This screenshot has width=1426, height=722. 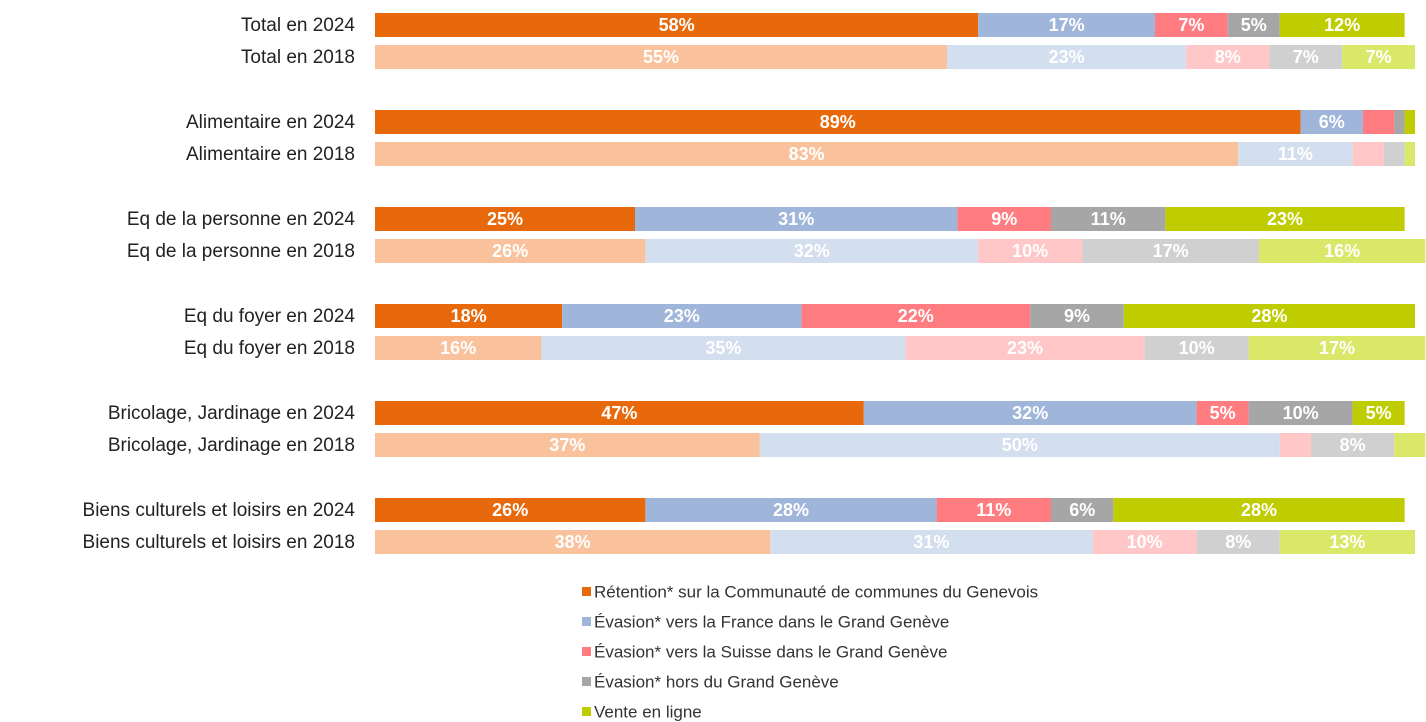 What do you see at coordinates (269, 348) in the screenshot?
I see `y-tick-label: Eq du foyer en 2018` at bounding box center [269, 348].